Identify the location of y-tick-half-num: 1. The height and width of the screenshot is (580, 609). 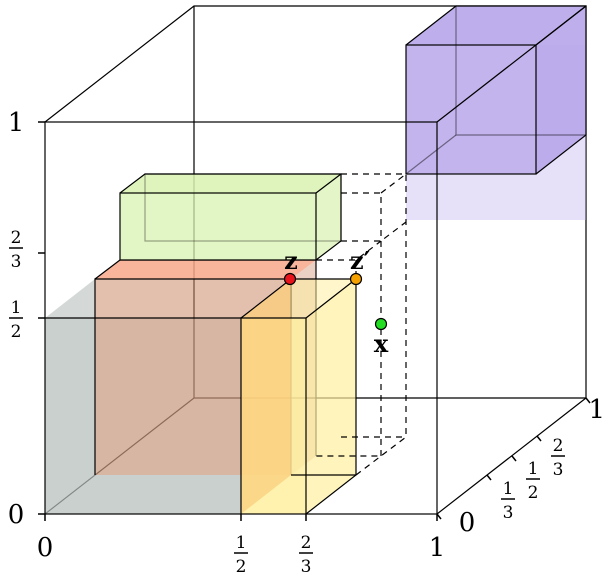
(16, 308).